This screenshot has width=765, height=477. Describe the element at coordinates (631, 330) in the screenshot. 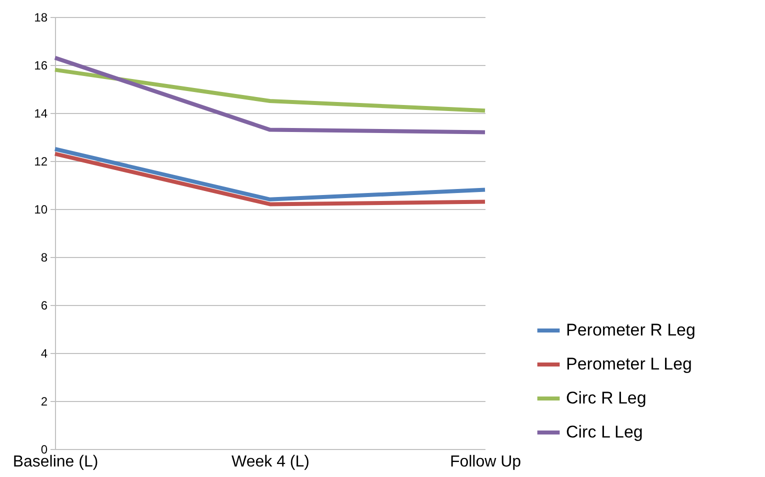

I see `legend-label: Perometer R Leg` at that location.